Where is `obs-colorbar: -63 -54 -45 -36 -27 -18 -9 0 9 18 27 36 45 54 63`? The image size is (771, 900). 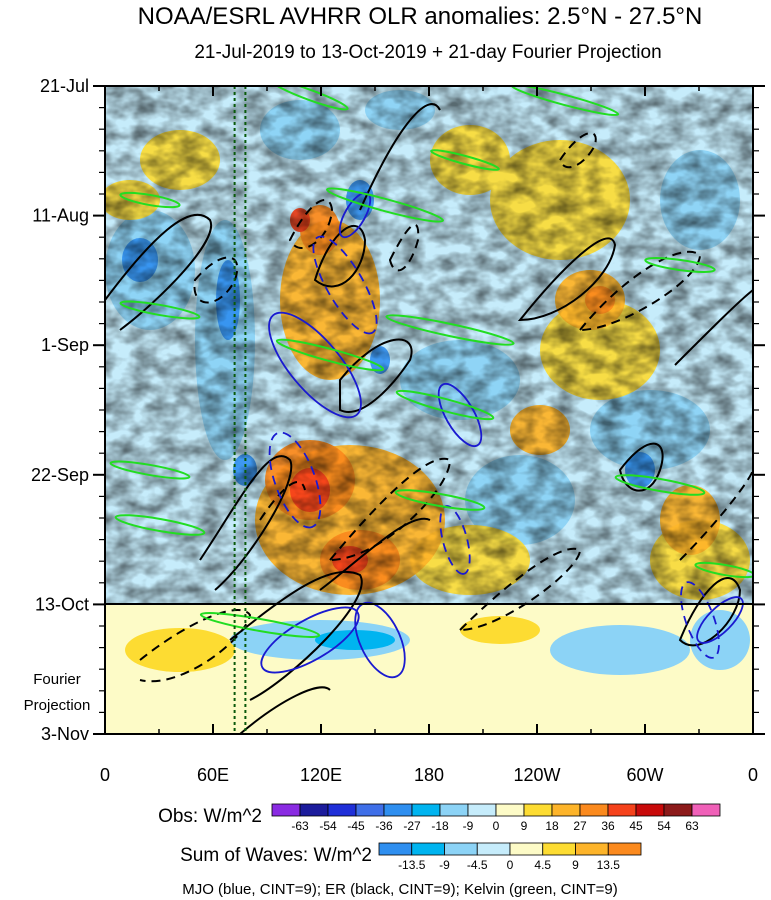
obs-colorbar: -63 -54 -45 -36 -27 -18 -9 0 9 18 27 36 45 54 63 is located at coordinates (496, 818).